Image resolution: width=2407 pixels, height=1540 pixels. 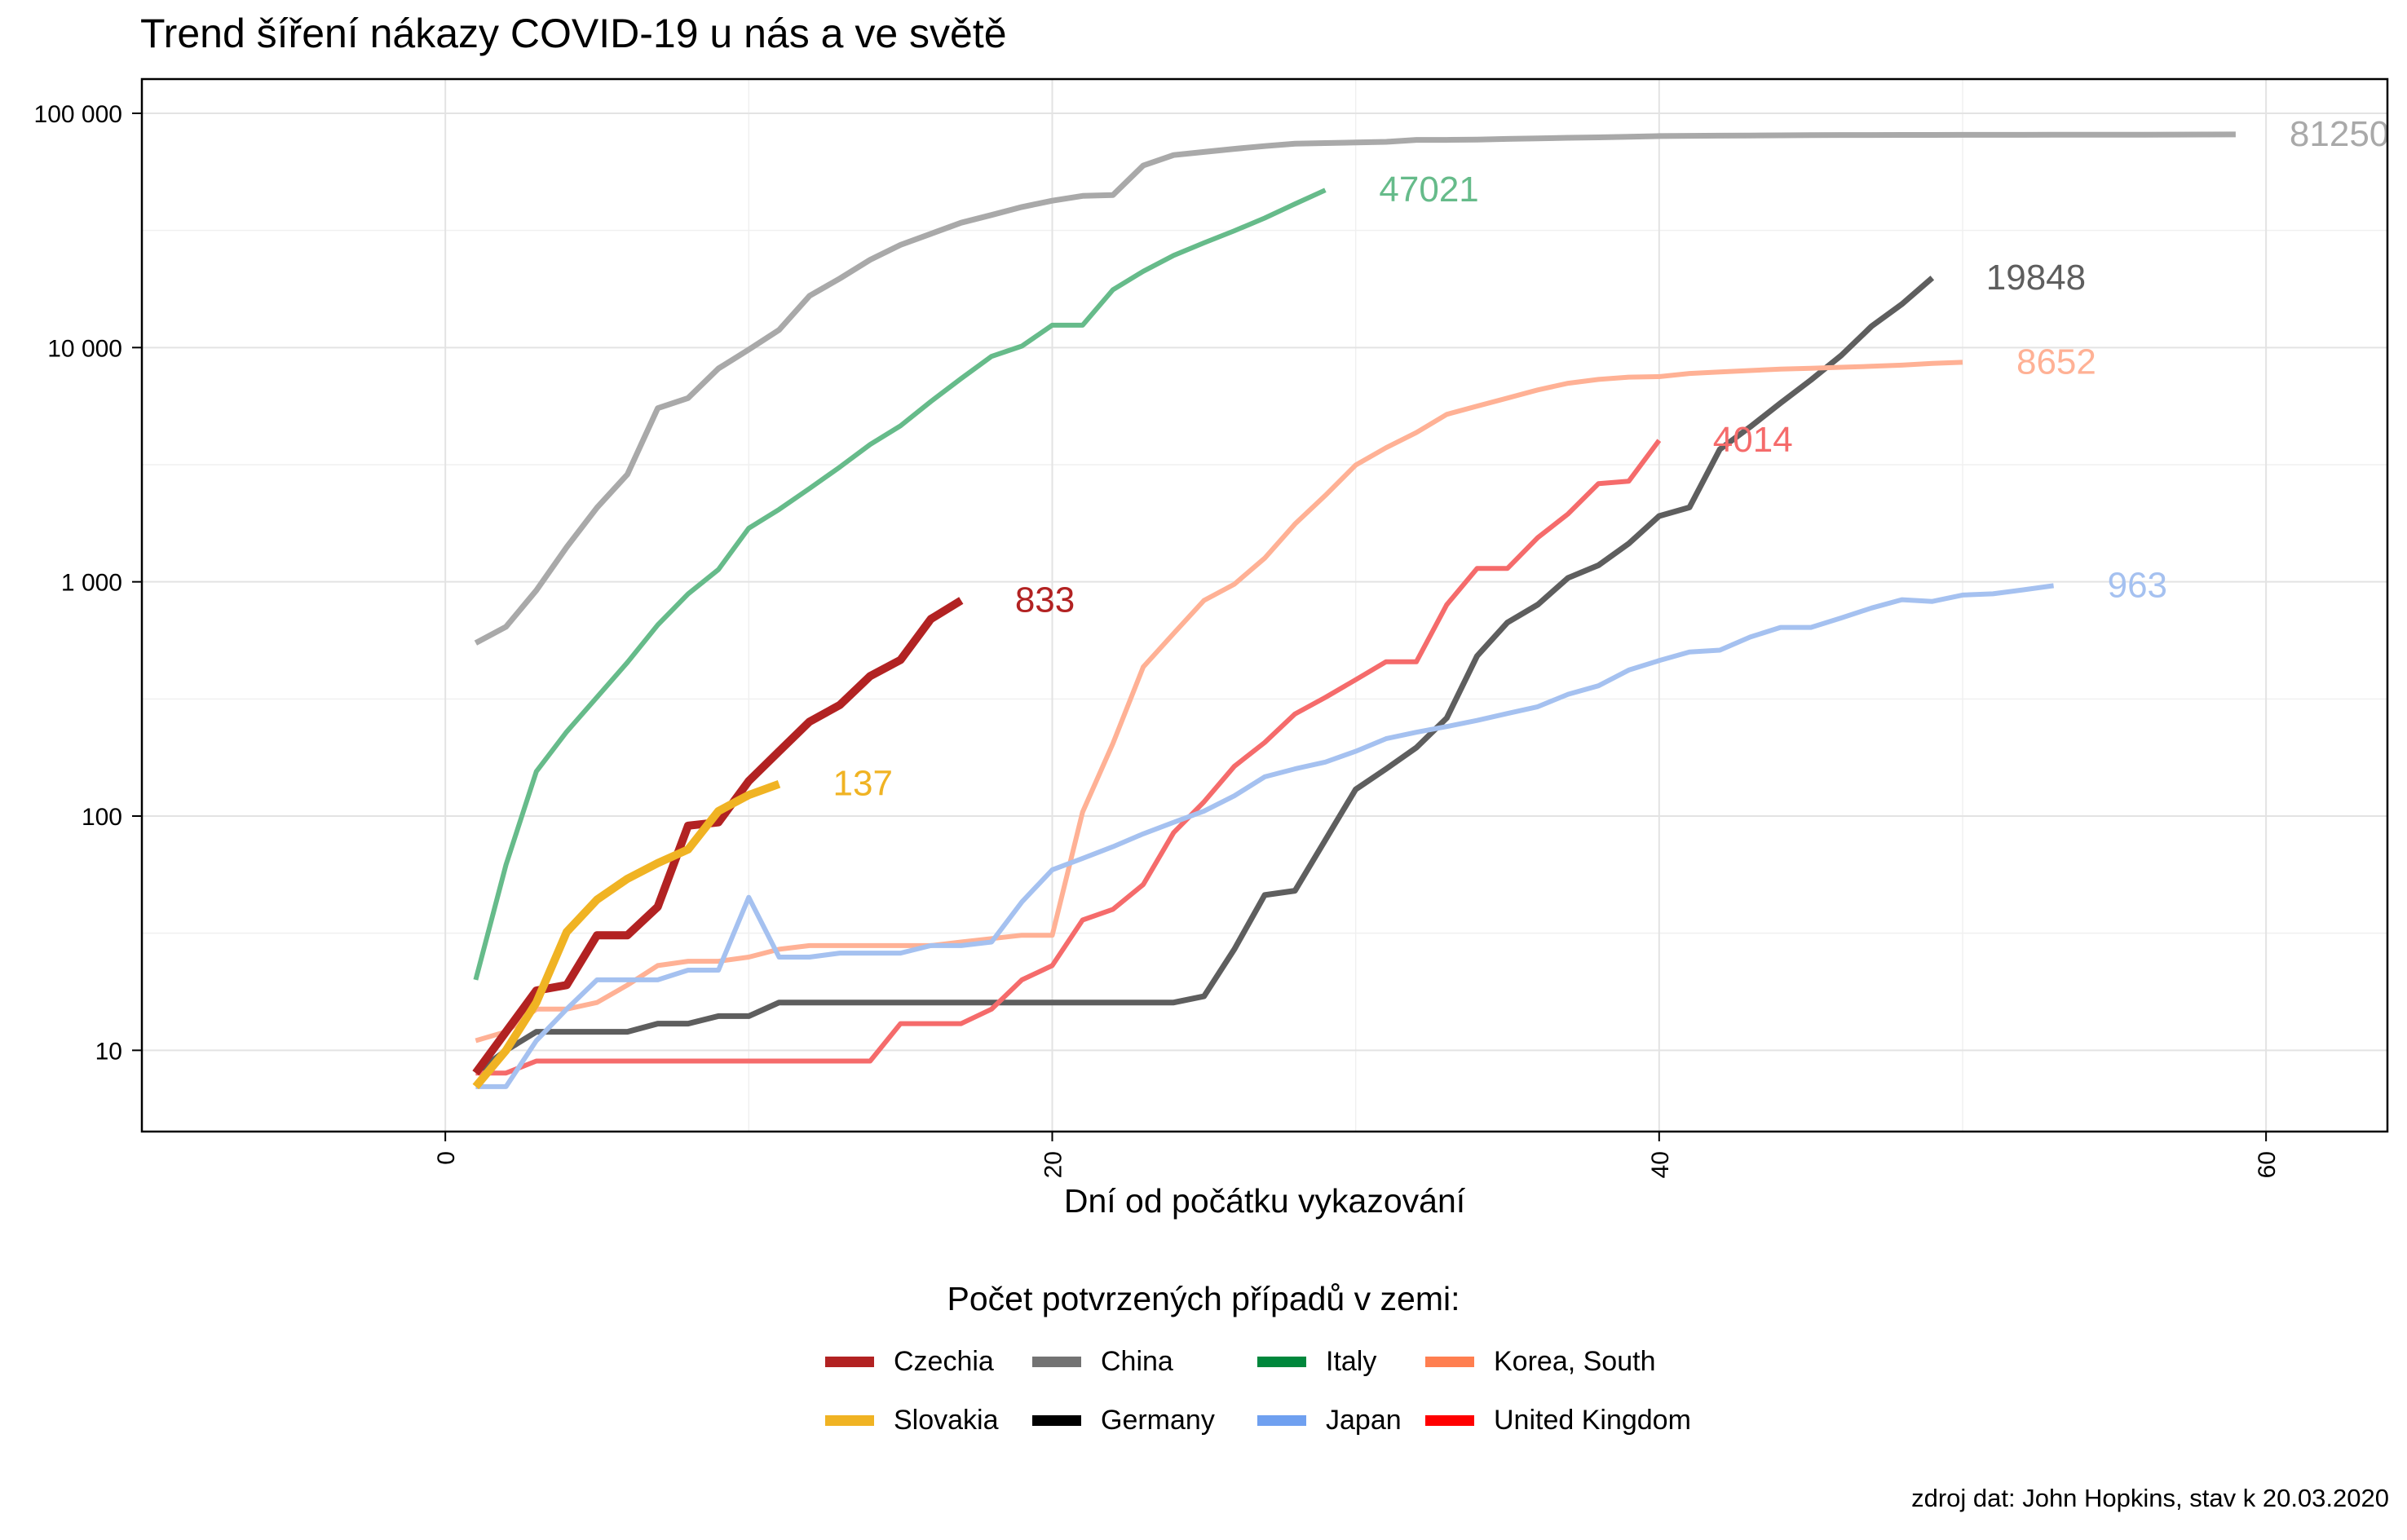 What do you see at coordinates (1592, 1420) in the screenshot?
I see `legend-label-united-kingdom: United Kingdom` at bounding box center [1592, 1420].